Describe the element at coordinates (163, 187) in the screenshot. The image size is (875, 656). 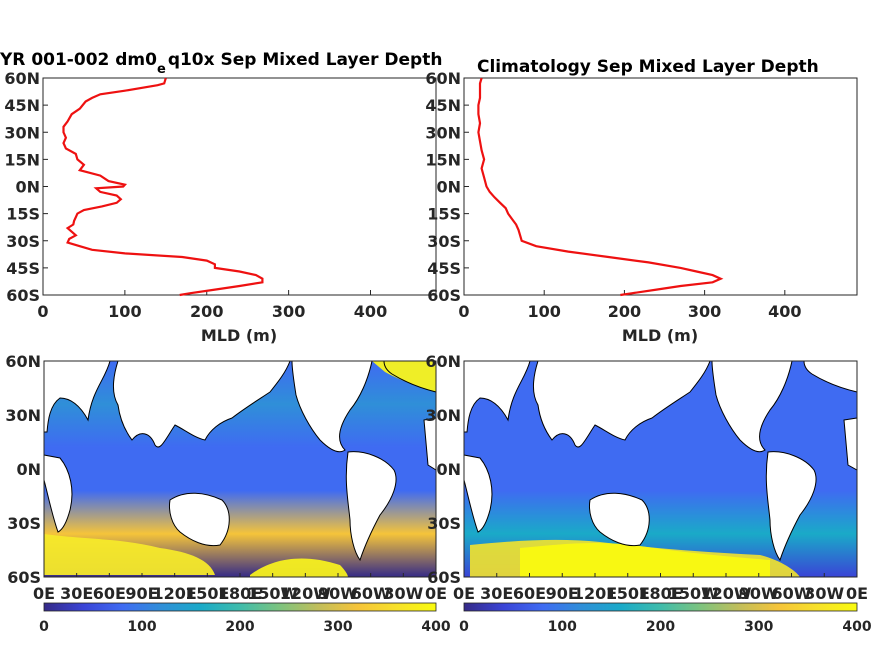
I see `panel-1-mld-series-line` at that location.